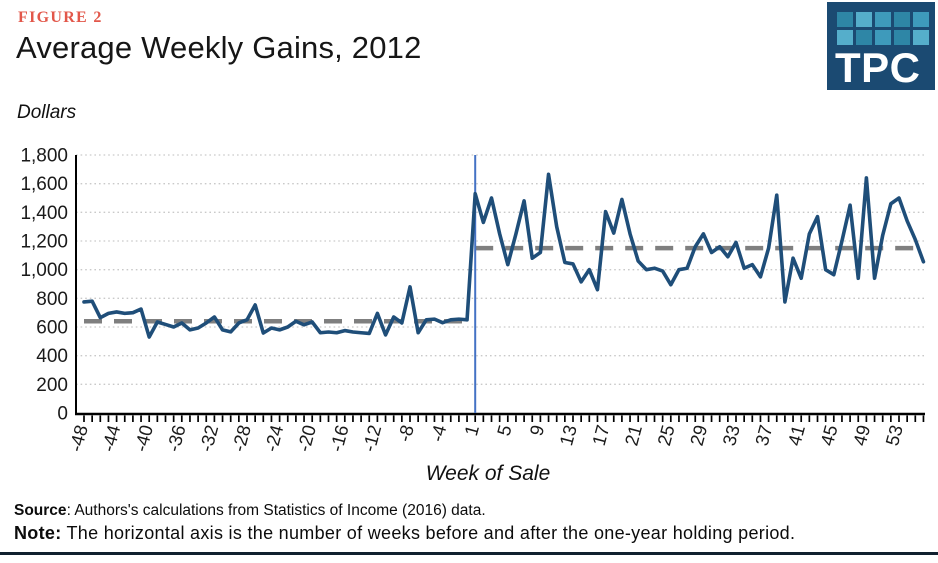  What do you see at coordinates (52, 299) in the screenshot?
I see `y-tick-label: 800` at bounding box center [52, 299].